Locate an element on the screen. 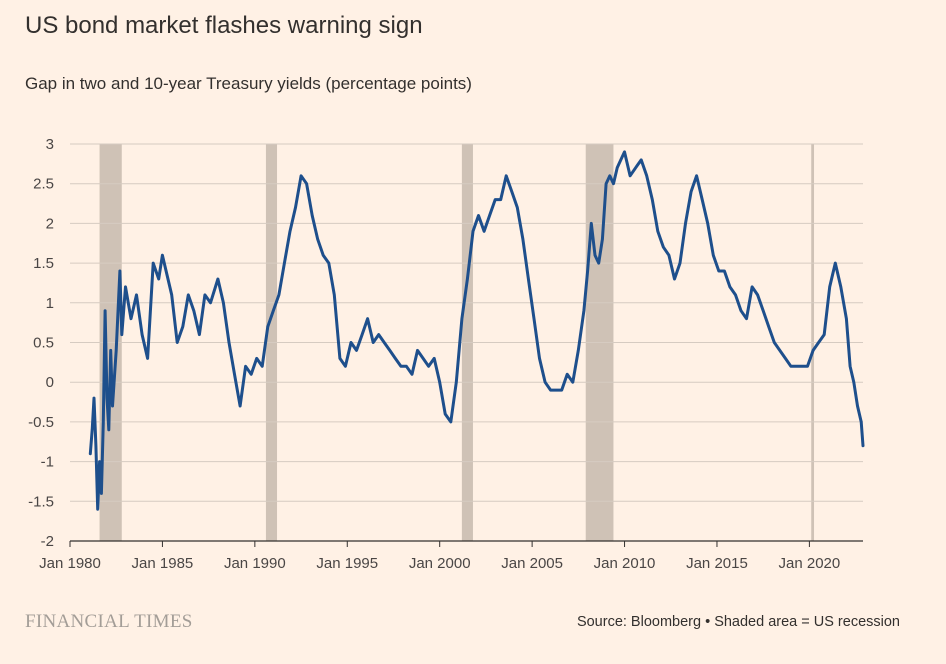  chart-title: US bond market flashes warning sign is located at coordinates (224, 25).